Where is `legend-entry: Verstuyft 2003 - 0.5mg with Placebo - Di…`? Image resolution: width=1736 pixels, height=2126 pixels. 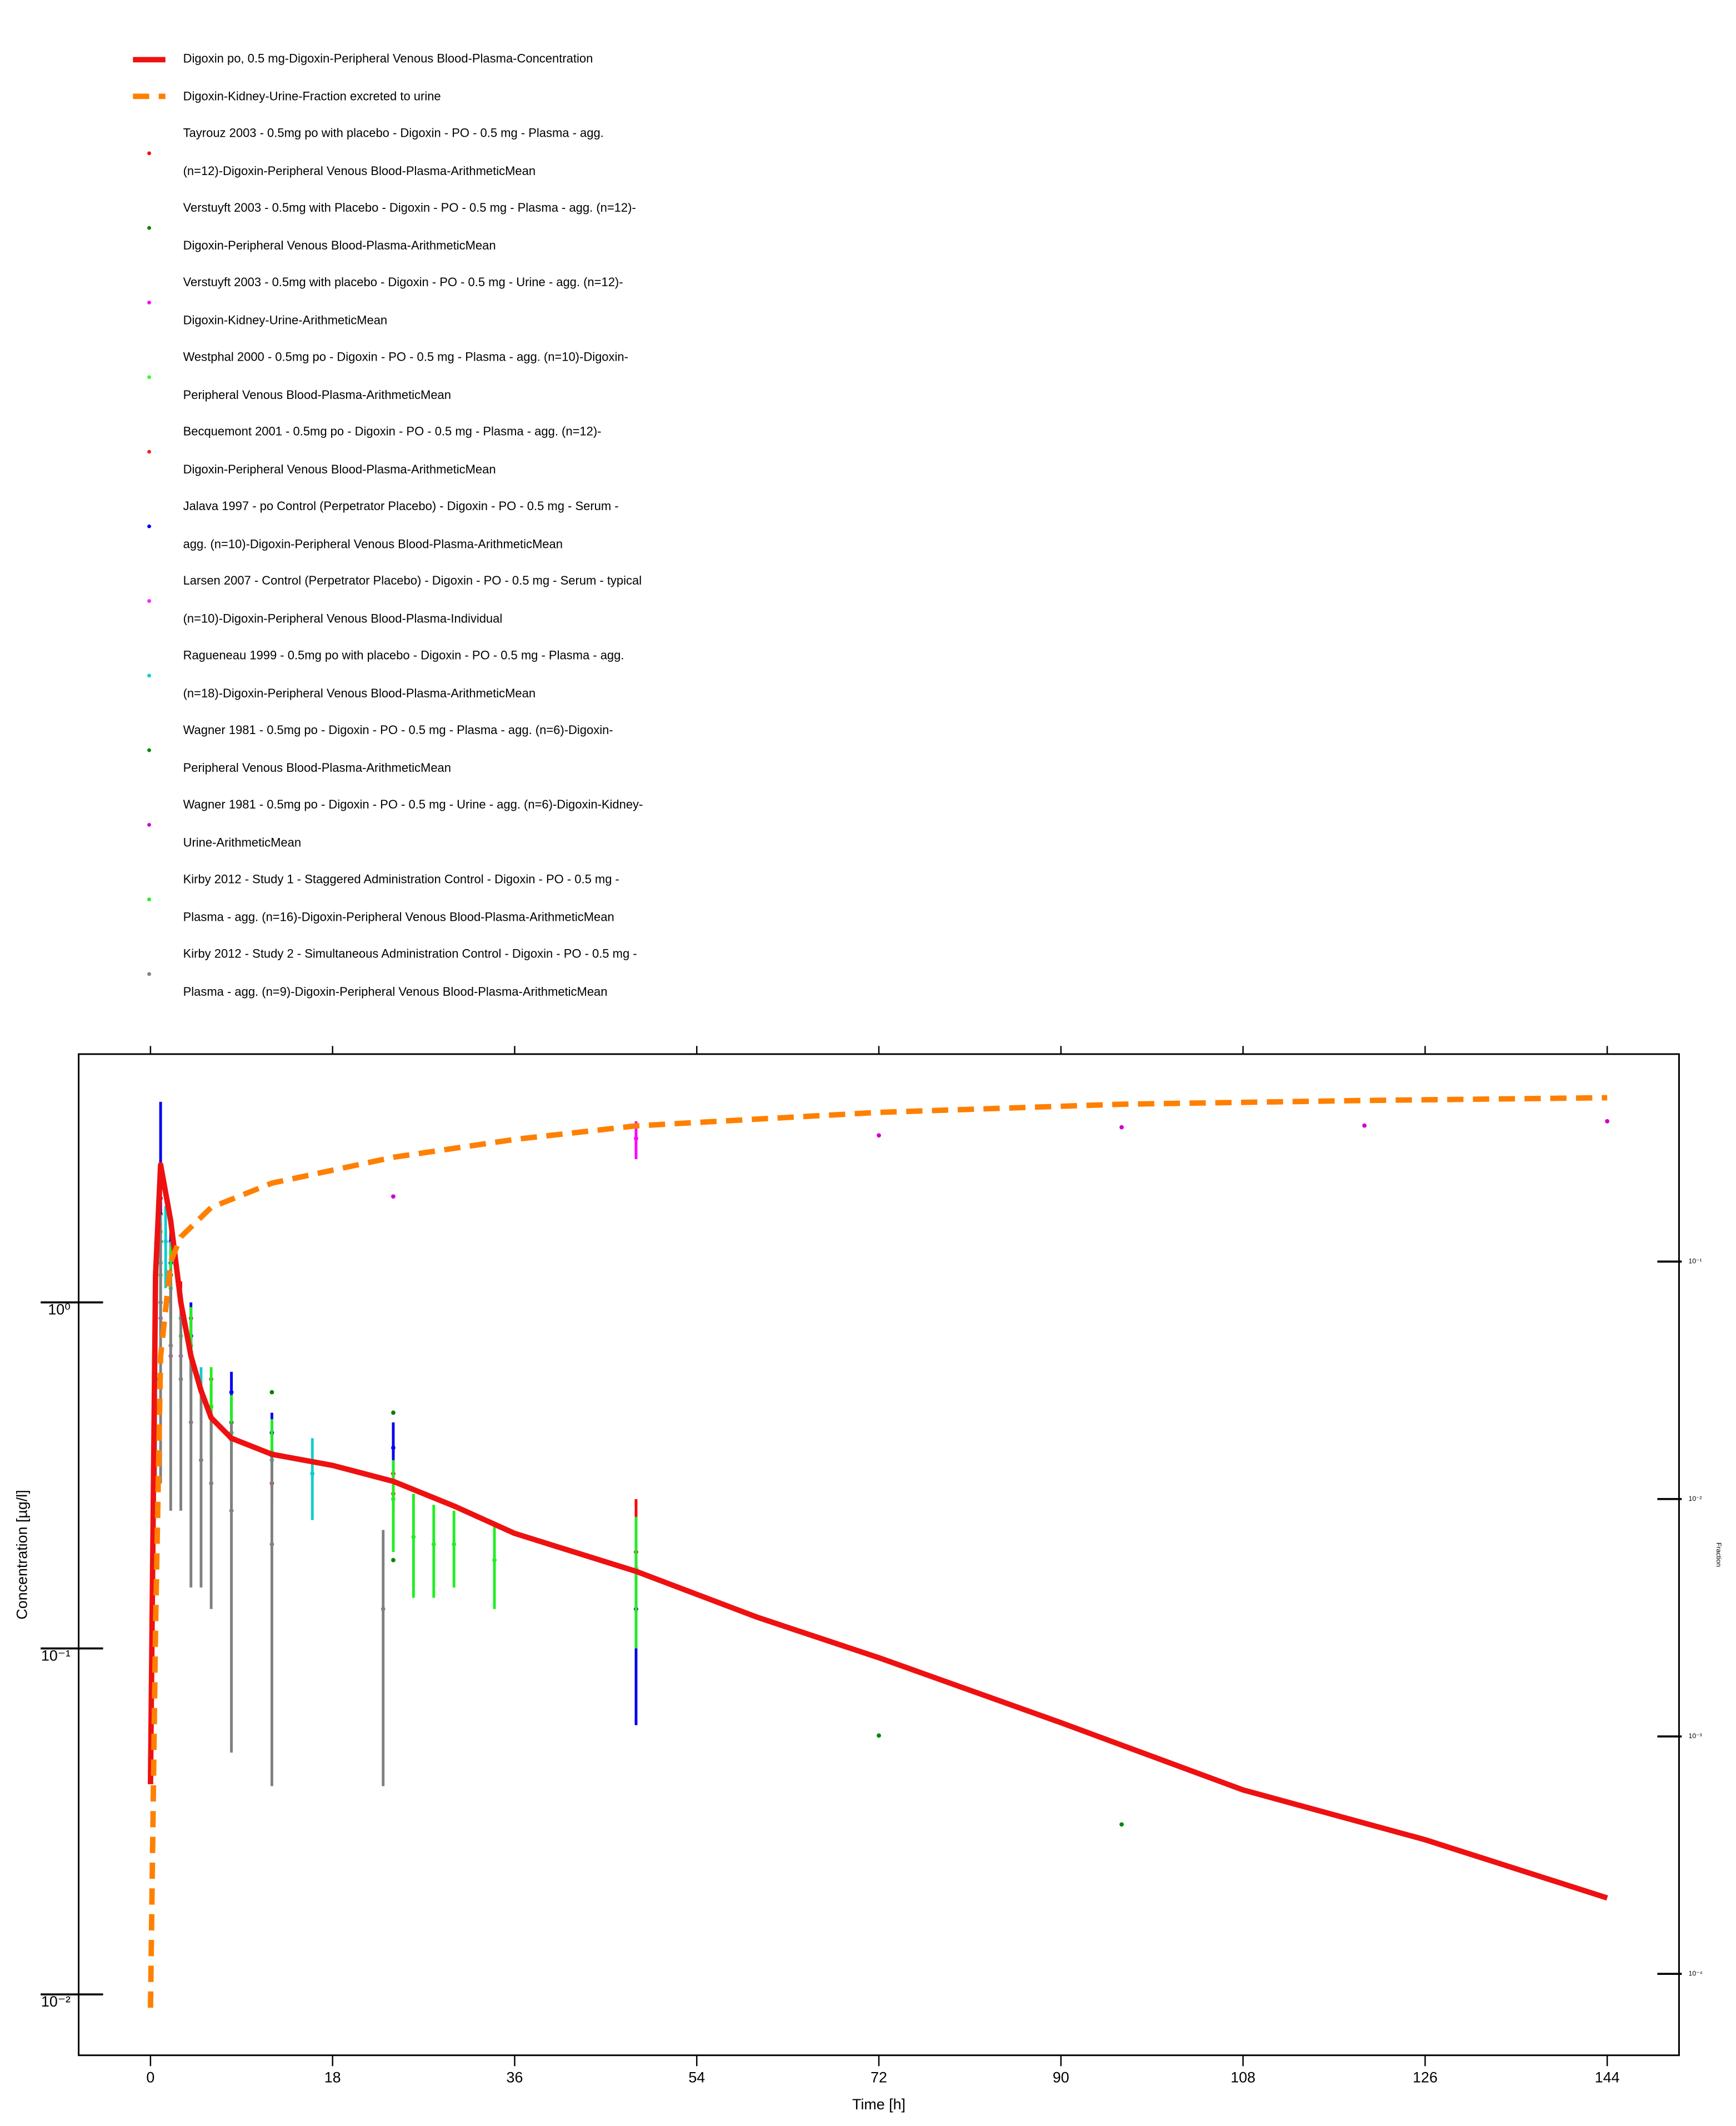
legend-entry: Verstuyft 2003 - 0.5mg with Placebo - Di… is located at coordinates (388, 227).